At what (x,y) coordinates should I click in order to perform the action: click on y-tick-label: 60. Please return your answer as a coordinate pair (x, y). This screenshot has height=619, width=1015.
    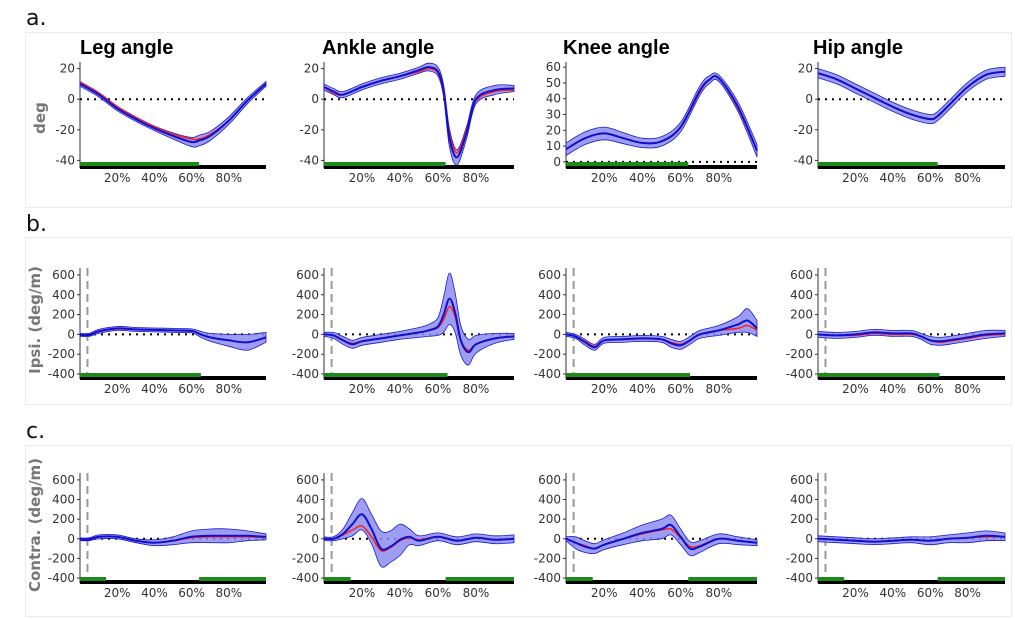
    Looking at the image, I should click on (553, 67).